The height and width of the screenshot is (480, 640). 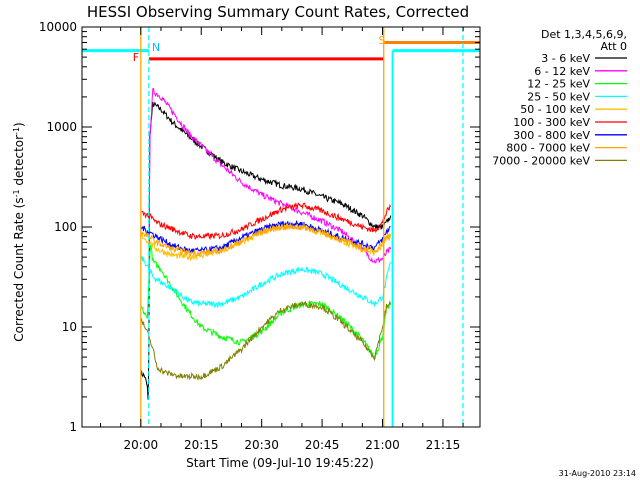 I want to click on flag-label-s: S, so click(x=381, y=40).